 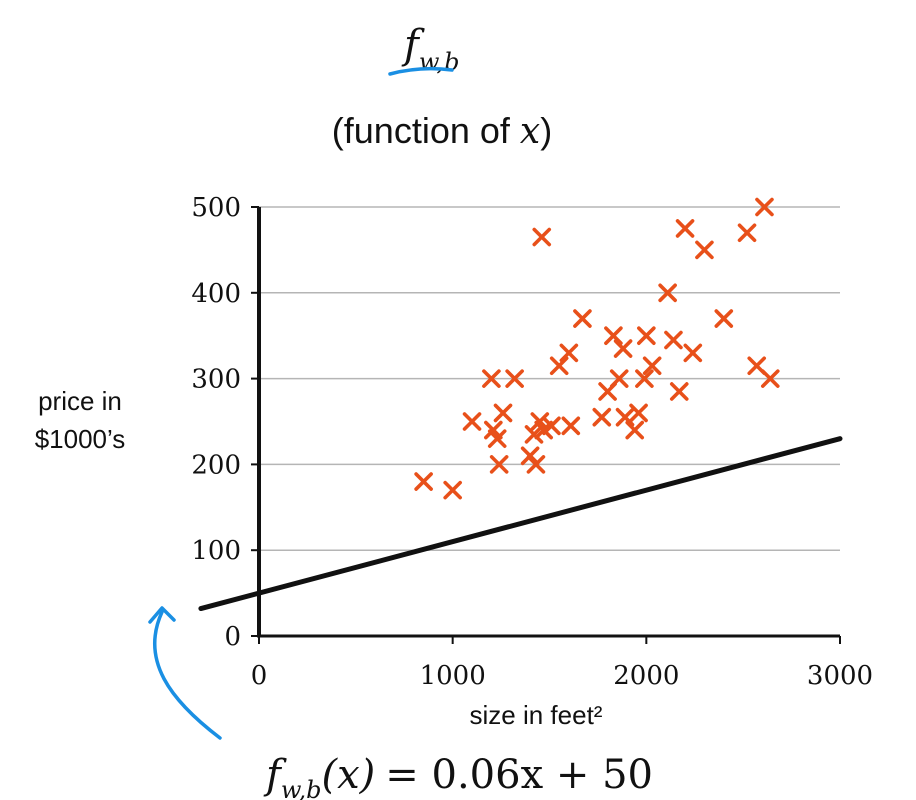 What do you see at coordinates (840, 676) in the screenshot?
I see `x-tick-label: 3000` at bounding box center [840, 676].